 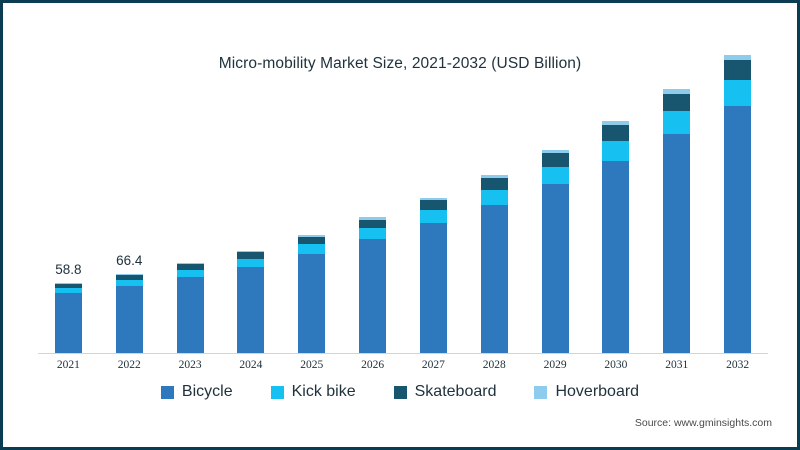 What do you see at coordinates (403, 353) in the screenshot?
I see `x-axis-line` at bounding box center [403, 353].